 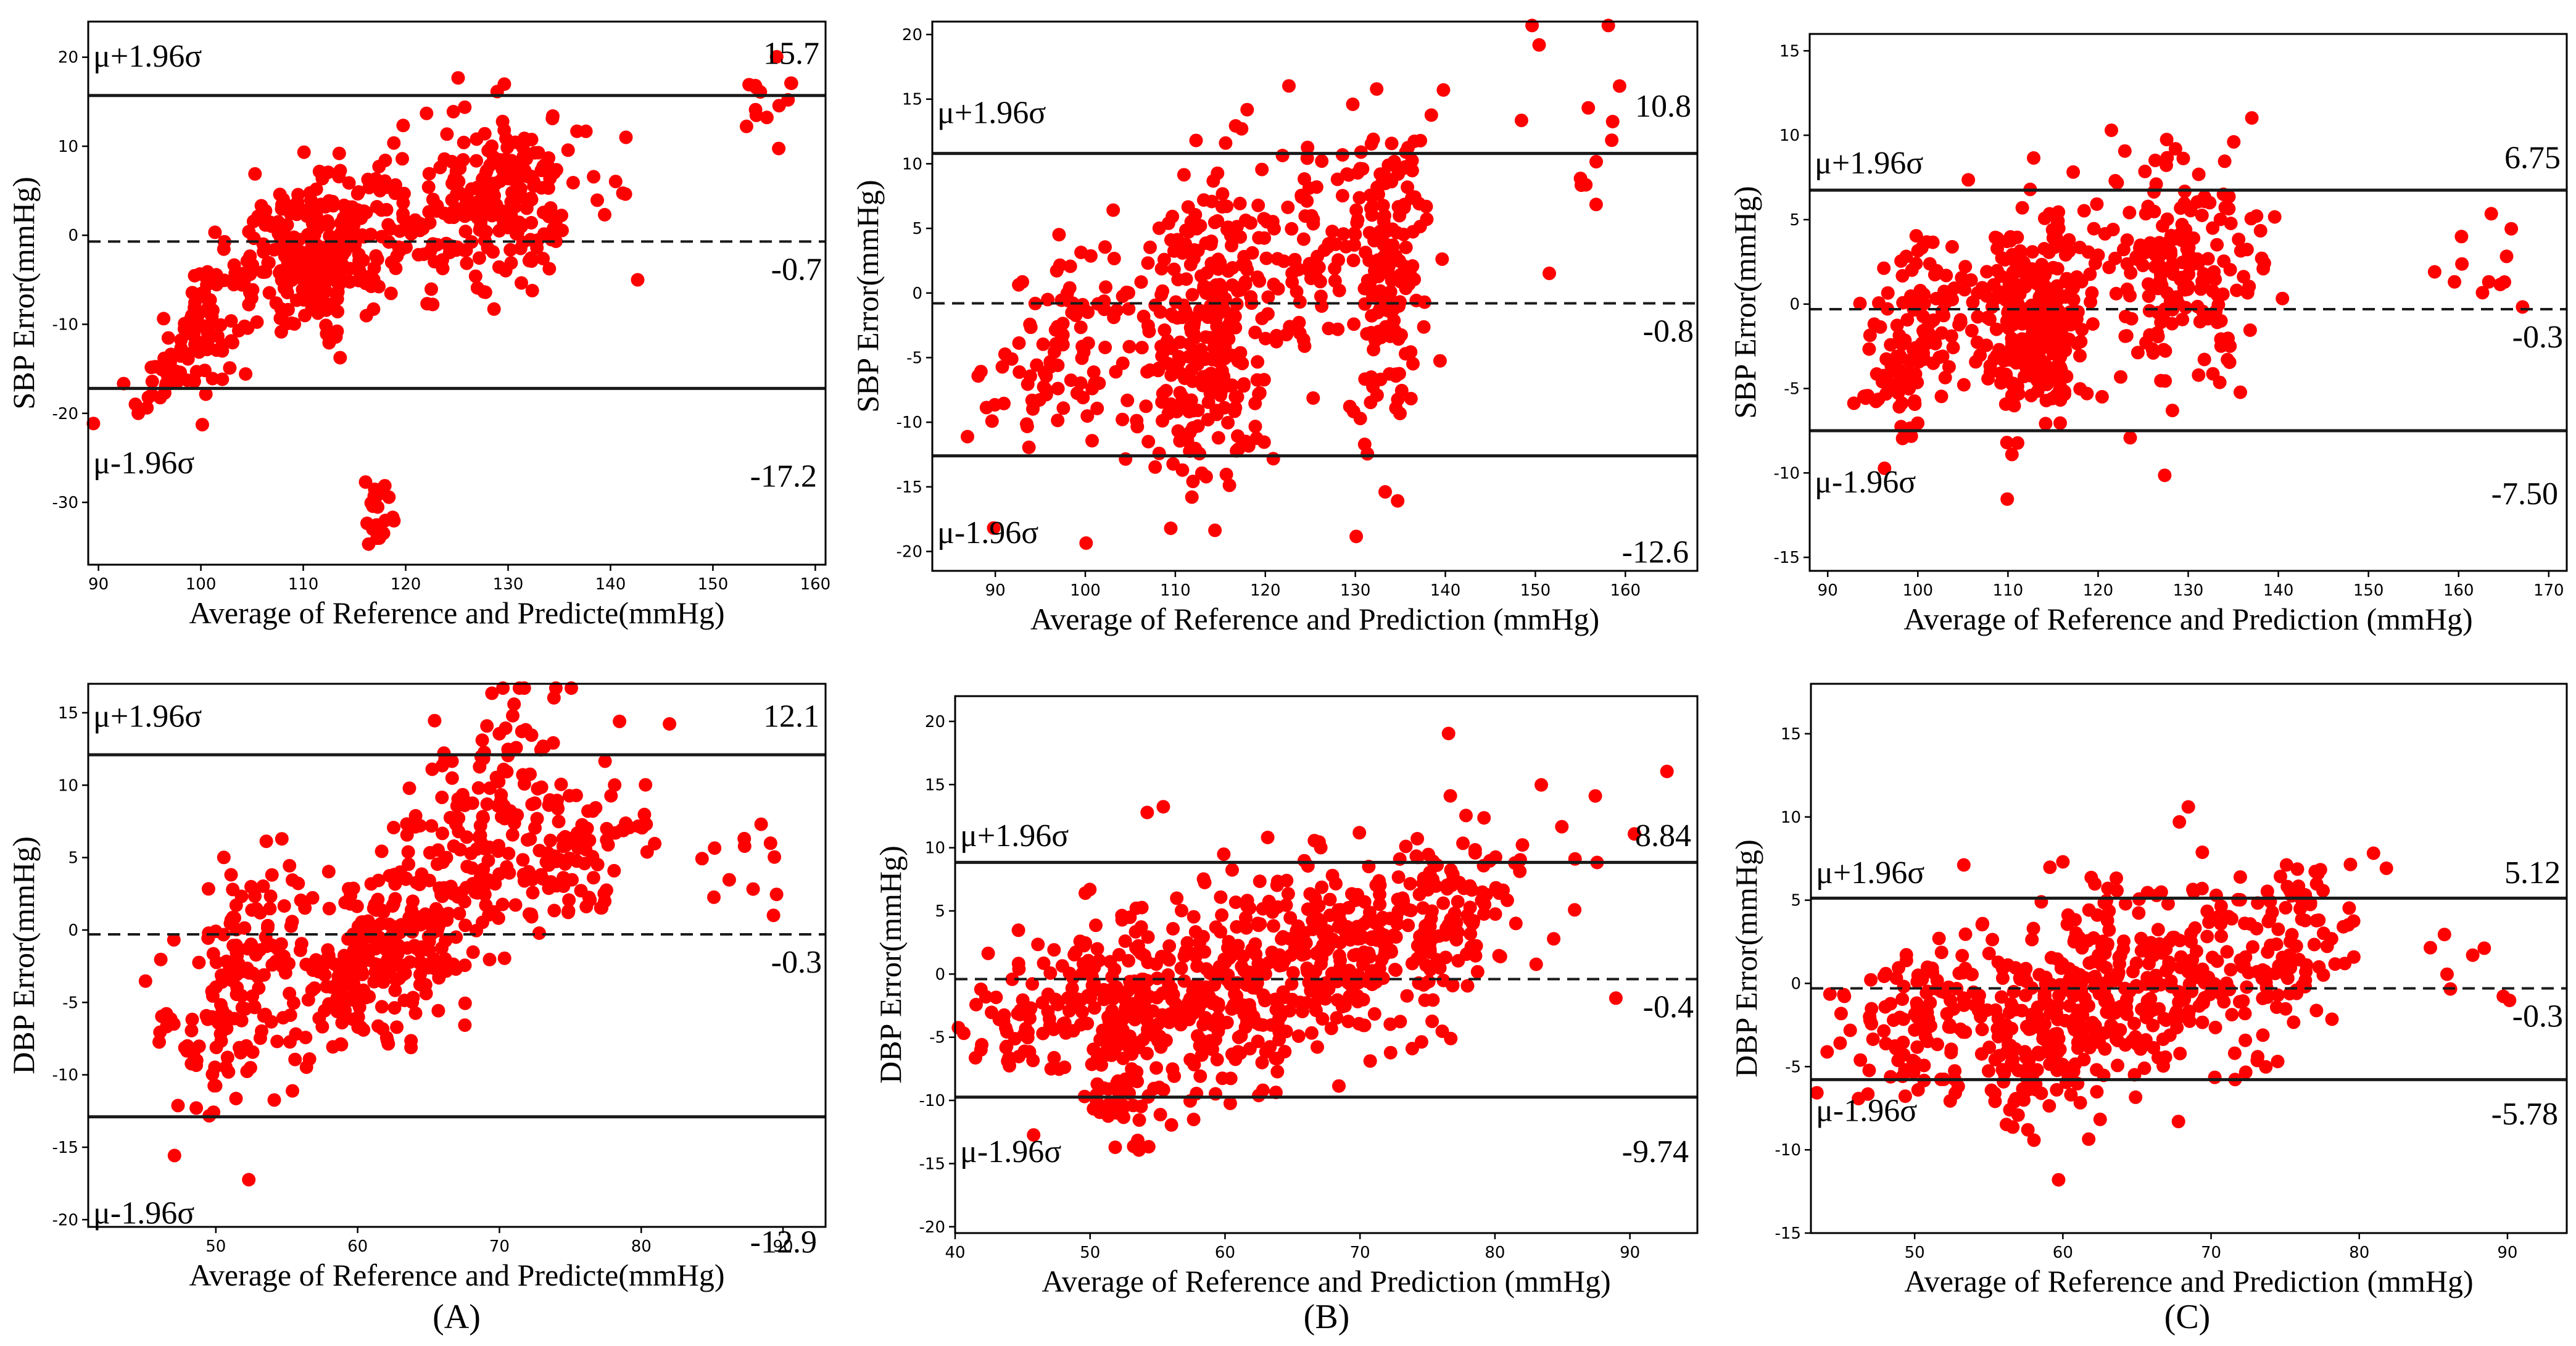 What do you see at coordinates (406, 584) in the screenshot?
I see `x-tick-label: 120` at bounding box center [406, 584].